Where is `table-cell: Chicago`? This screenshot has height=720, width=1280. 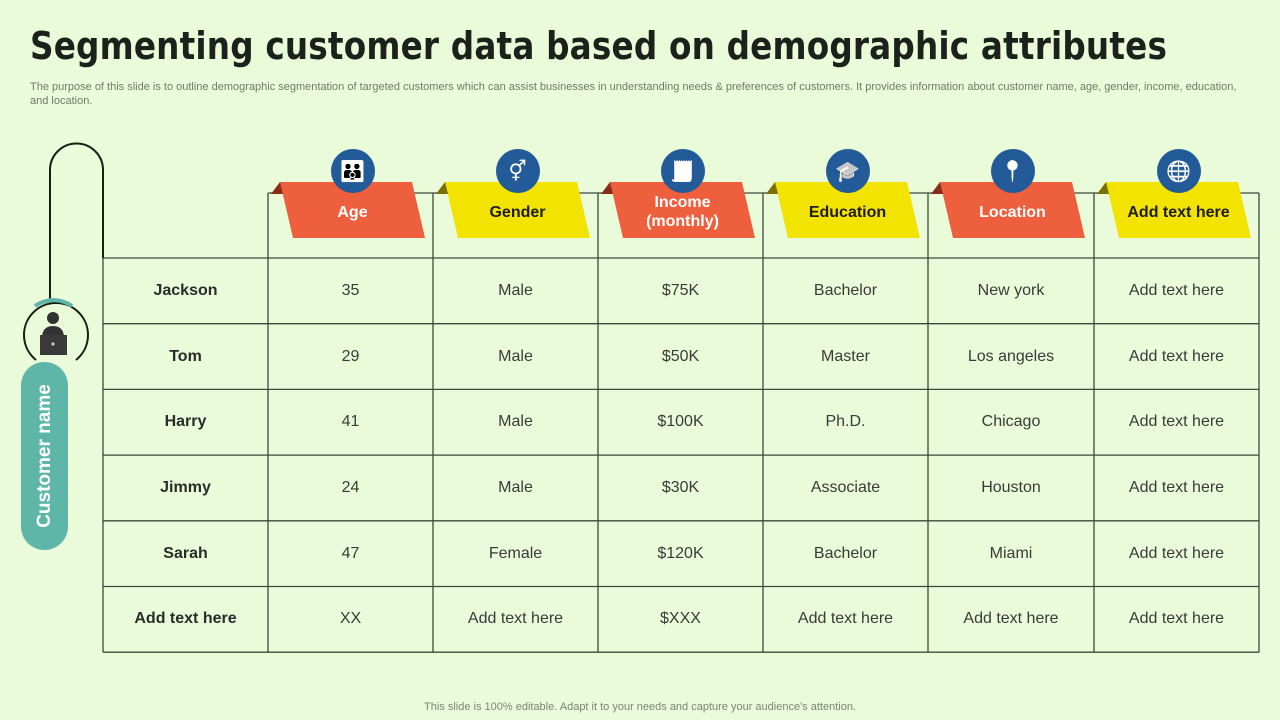 table-cell: Chicago is located at coordinates (1011, 422).